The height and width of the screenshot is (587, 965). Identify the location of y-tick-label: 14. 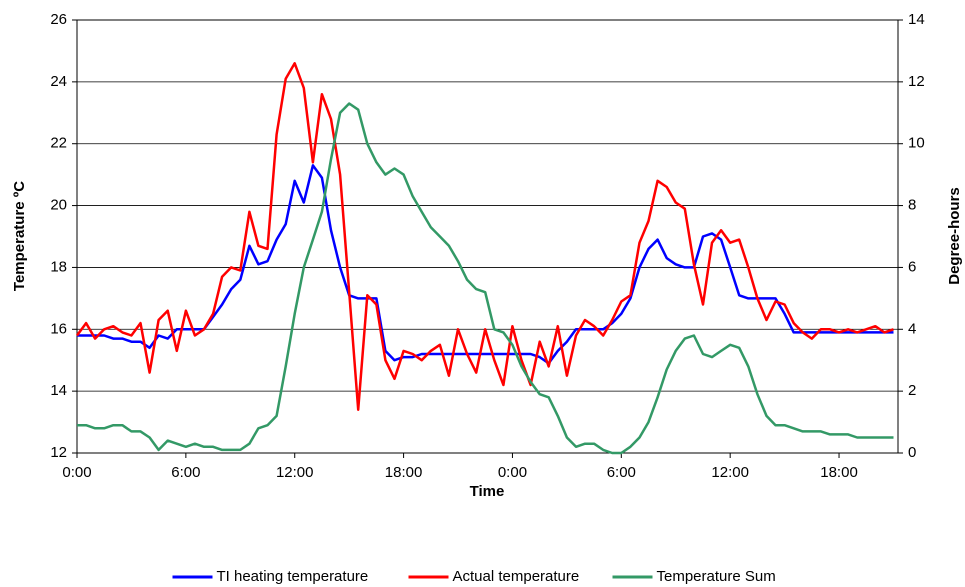
(58, 390).